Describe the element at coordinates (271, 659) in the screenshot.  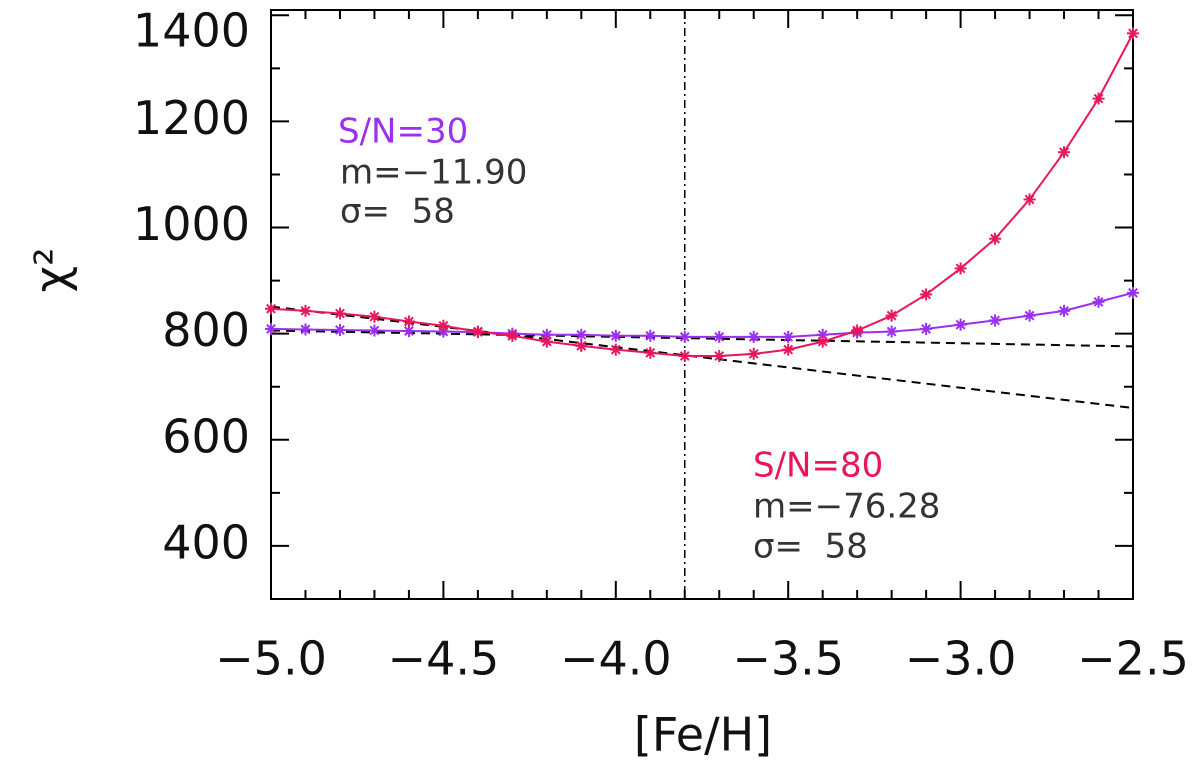
I see `x-tick-label: −5.0` at that location.